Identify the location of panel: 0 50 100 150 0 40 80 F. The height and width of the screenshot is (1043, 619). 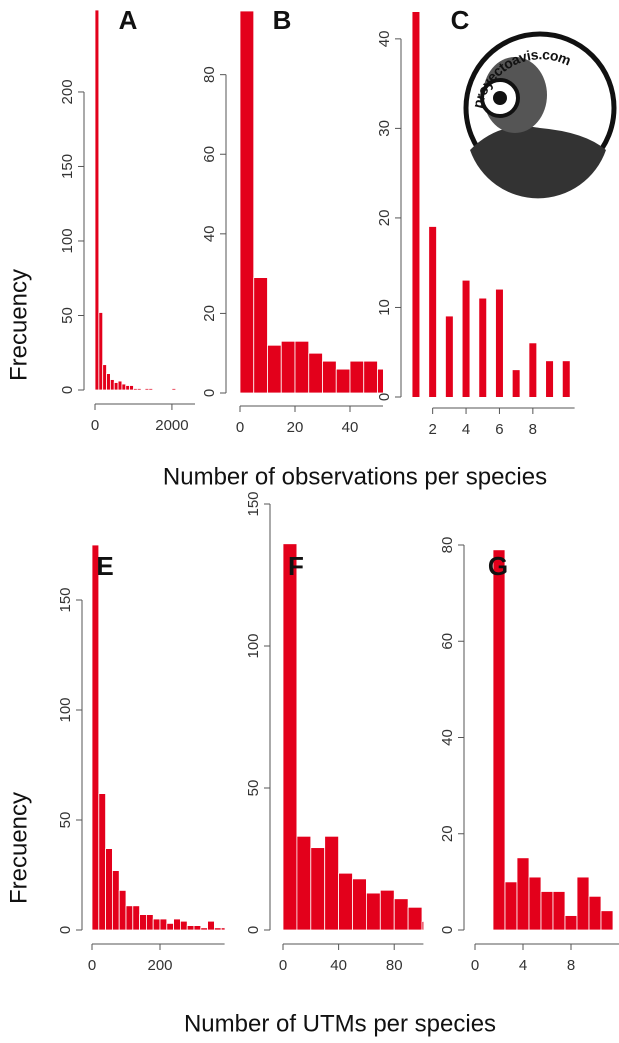
(334, 732).